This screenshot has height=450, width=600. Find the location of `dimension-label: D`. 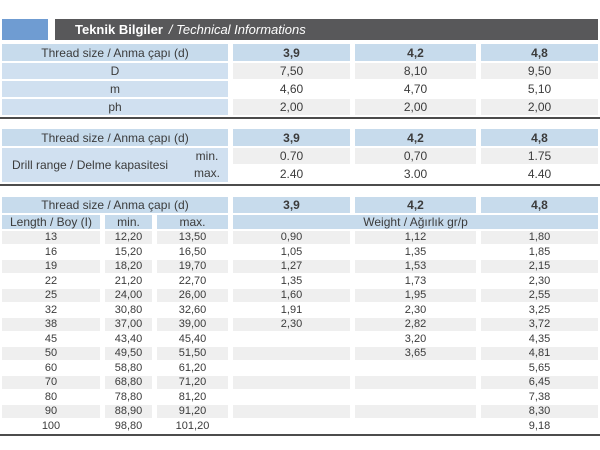

dimension-label: D is located at coordinates (115, 71).